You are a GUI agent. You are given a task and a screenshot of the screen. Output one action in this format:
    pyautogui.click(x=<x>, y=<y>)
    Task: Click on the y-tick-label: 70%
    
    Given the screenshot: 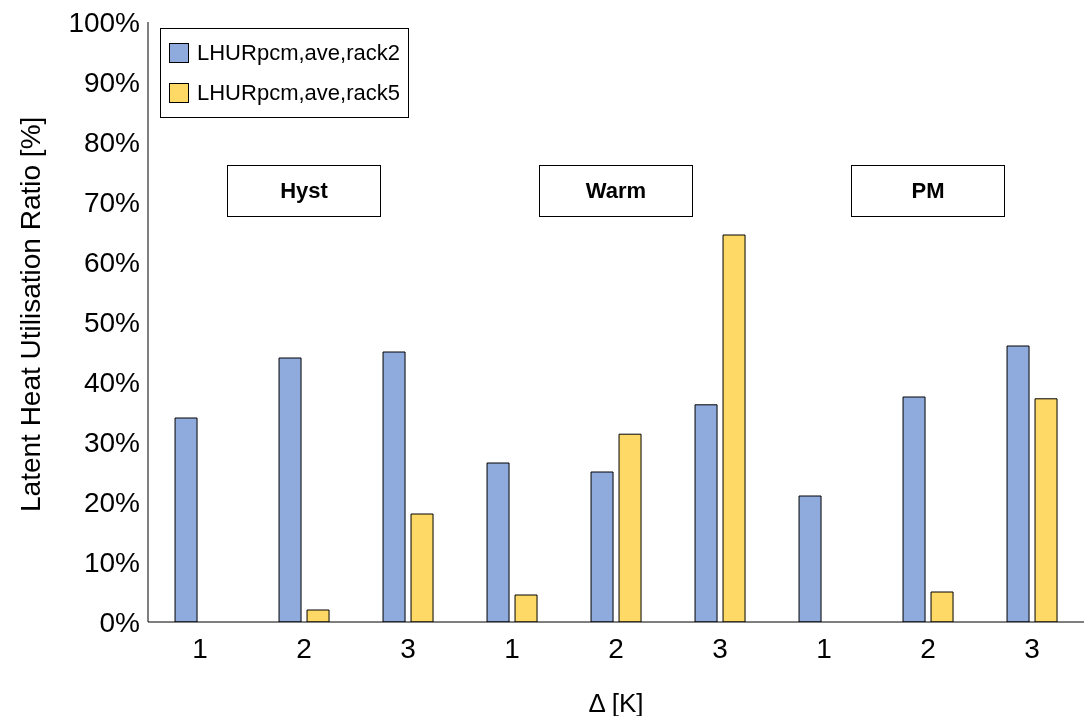 What is the action you would take?
    pyautogui.click(x=111, y=202)
    